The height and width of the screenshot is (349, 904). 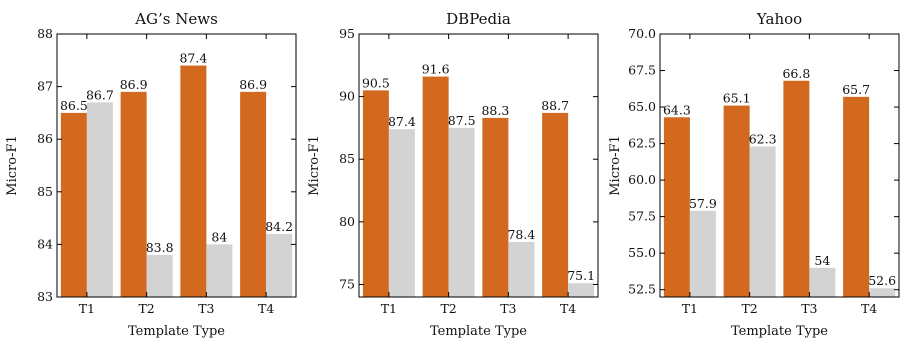 What do you see at coordinates (495, 110) in the screenshot?
I see `data-label: 88.3` at bounding box center [495, 110].